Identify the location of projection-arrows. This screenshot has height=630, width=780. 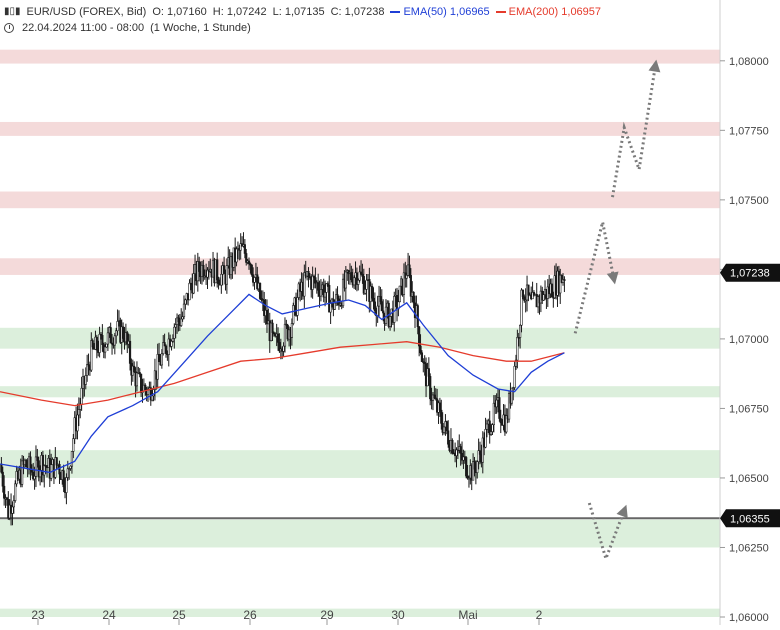
(617, 311).